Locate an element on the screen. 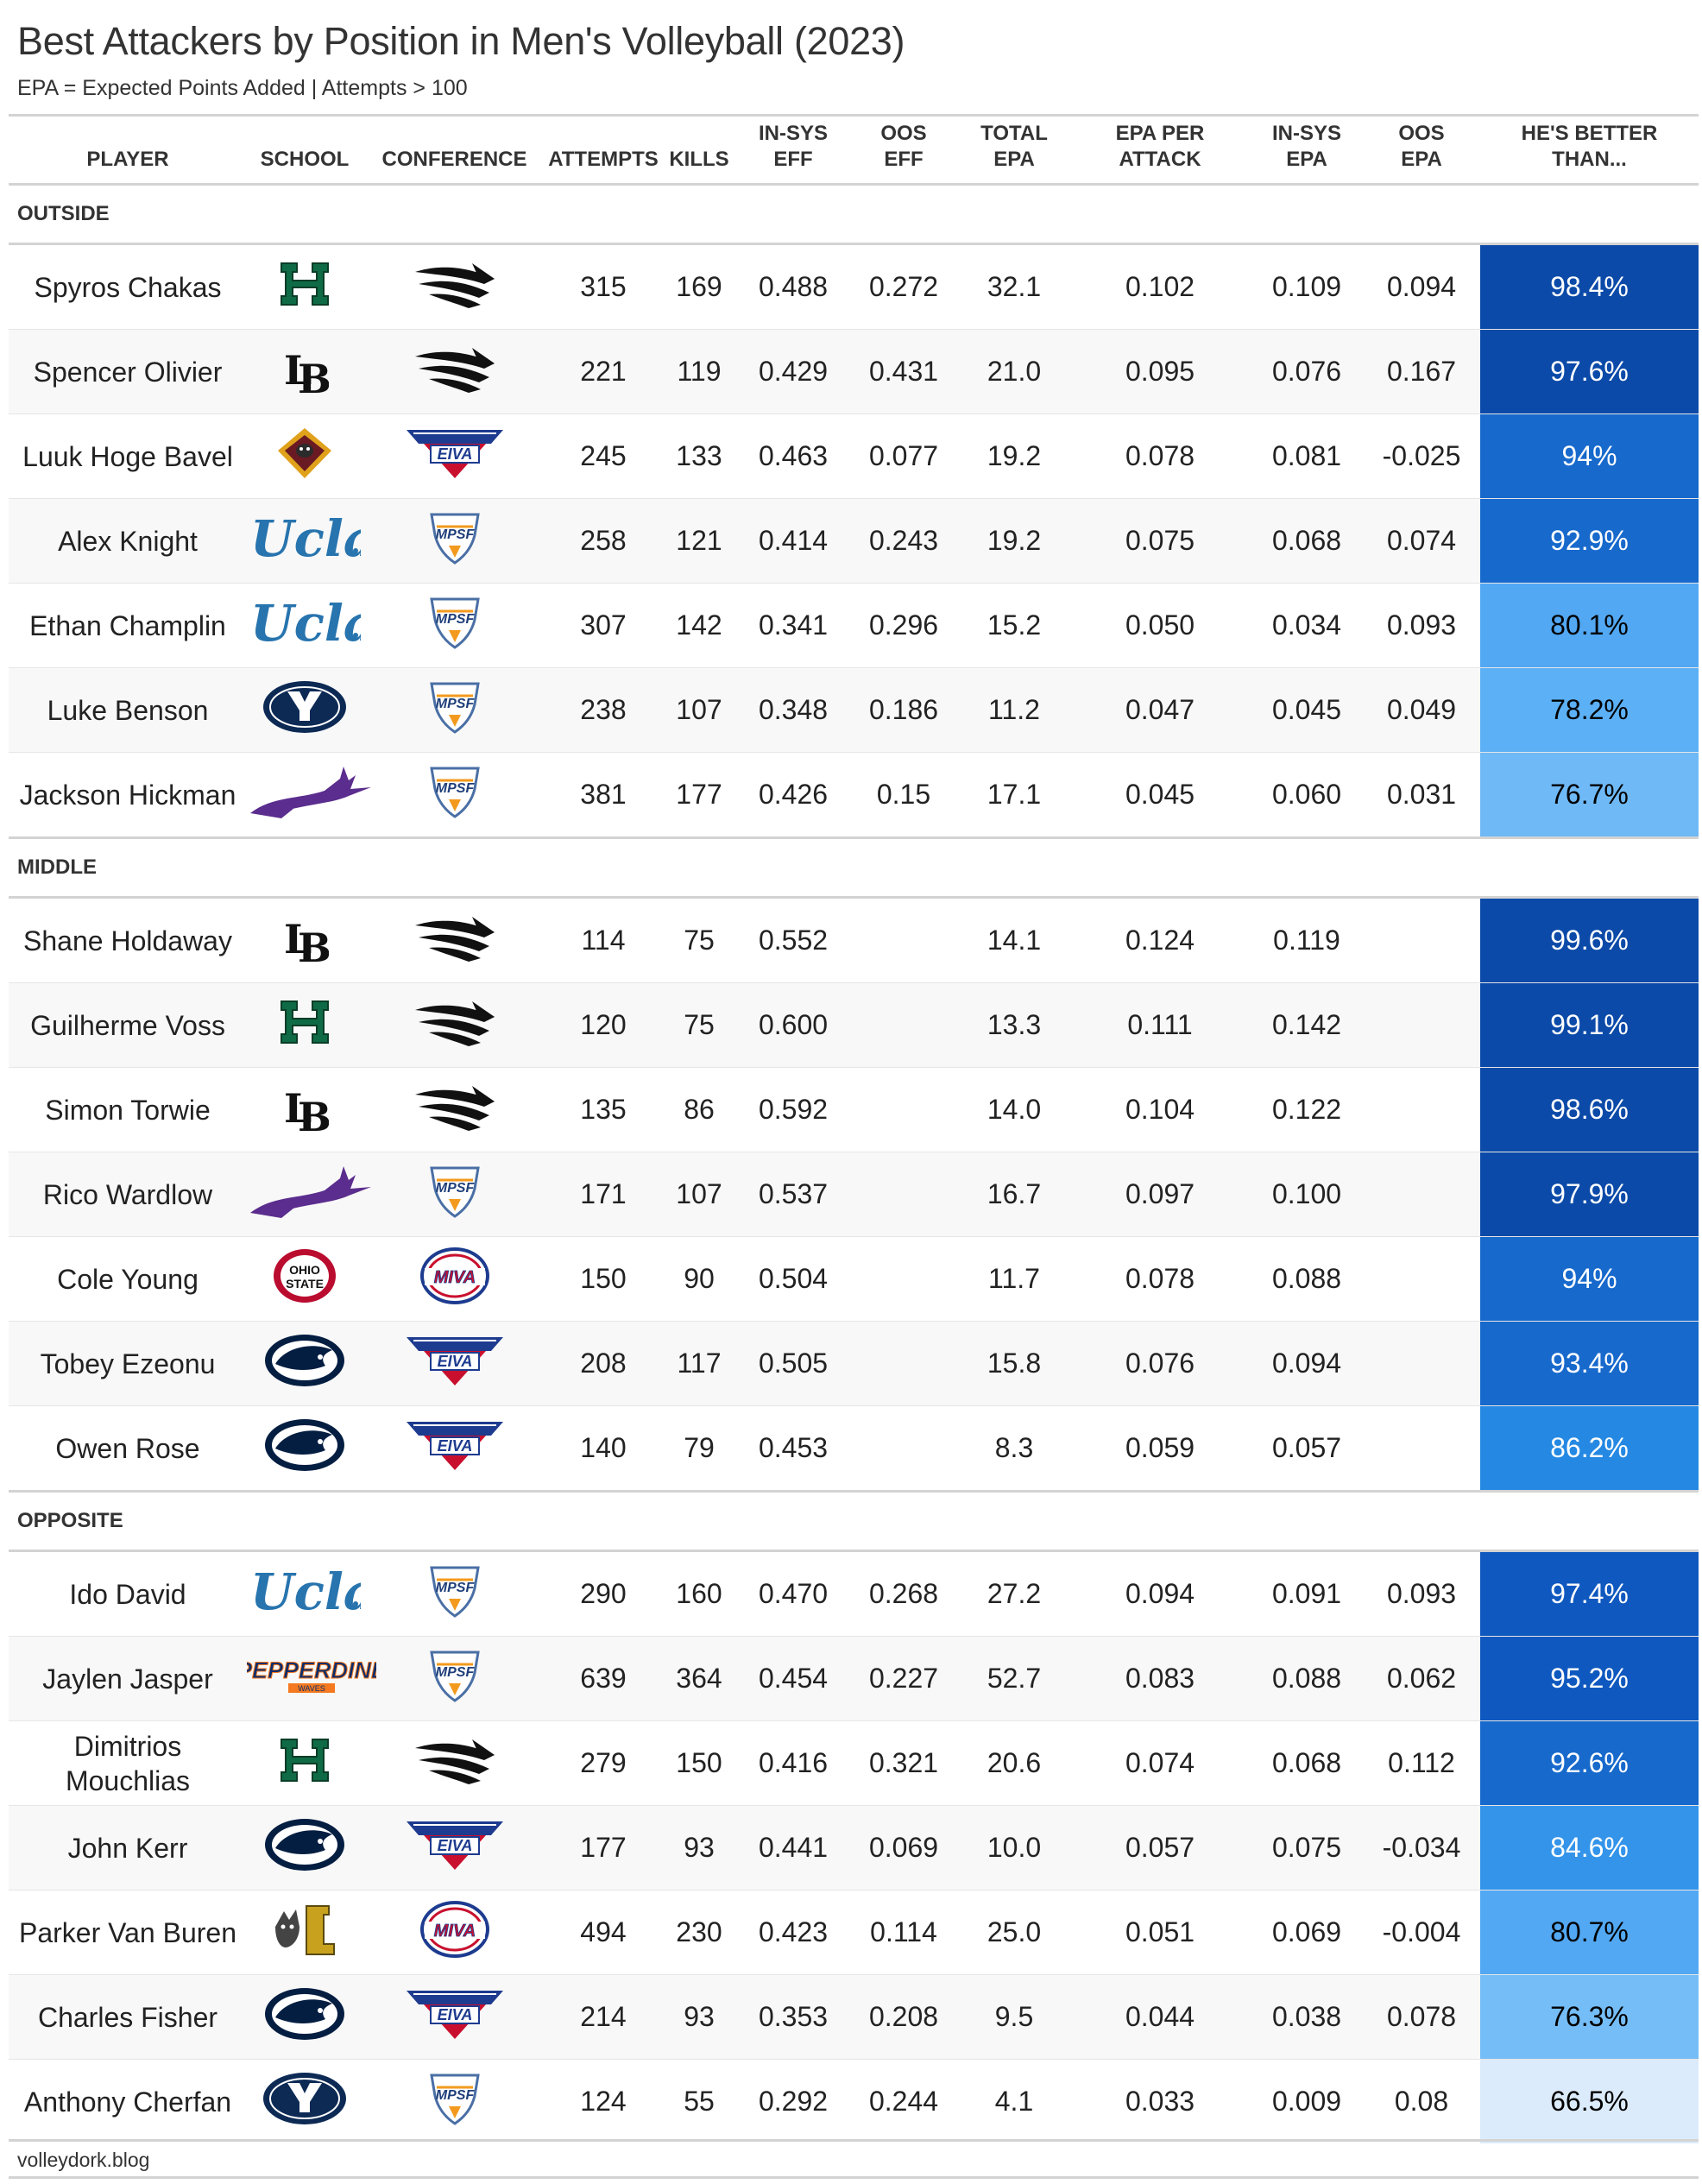 Image resolution: width=1702 pixels, height=2184 pixels. kills-cell: 177 is located at coordinates (699, 795).